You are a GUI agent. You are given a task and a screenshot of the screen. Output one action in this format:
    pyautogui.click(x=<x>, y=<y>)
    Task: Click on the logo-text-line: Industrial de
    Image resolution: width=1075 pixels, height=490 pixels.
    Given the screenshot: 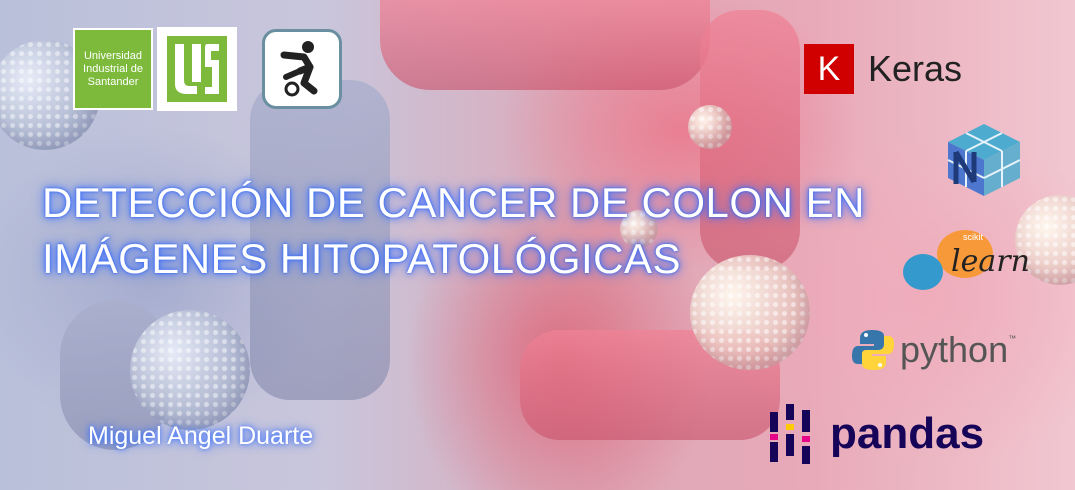 What is the action you would take?
    pyautogui.click(x=113, y=68)
    